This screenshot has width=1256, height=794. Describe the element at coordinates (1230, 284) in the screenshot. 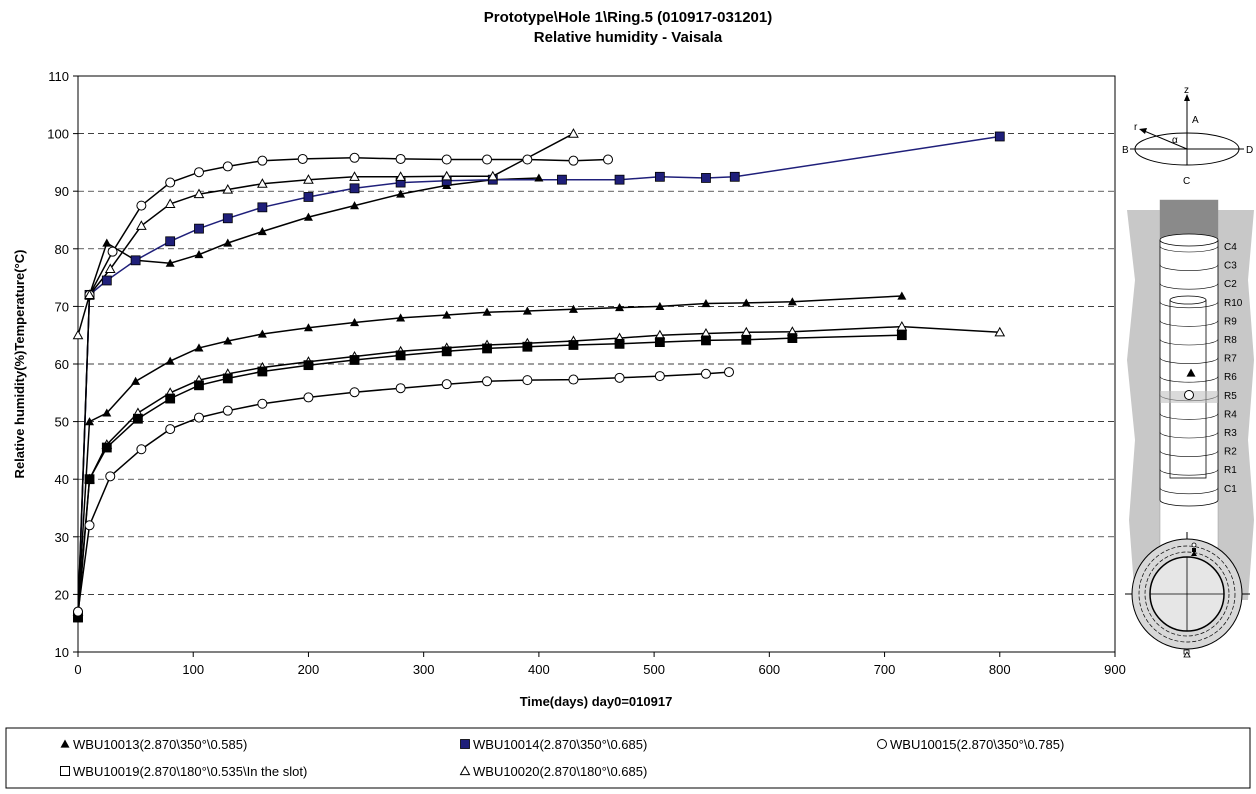

I see `ring-label: C2` at that location.